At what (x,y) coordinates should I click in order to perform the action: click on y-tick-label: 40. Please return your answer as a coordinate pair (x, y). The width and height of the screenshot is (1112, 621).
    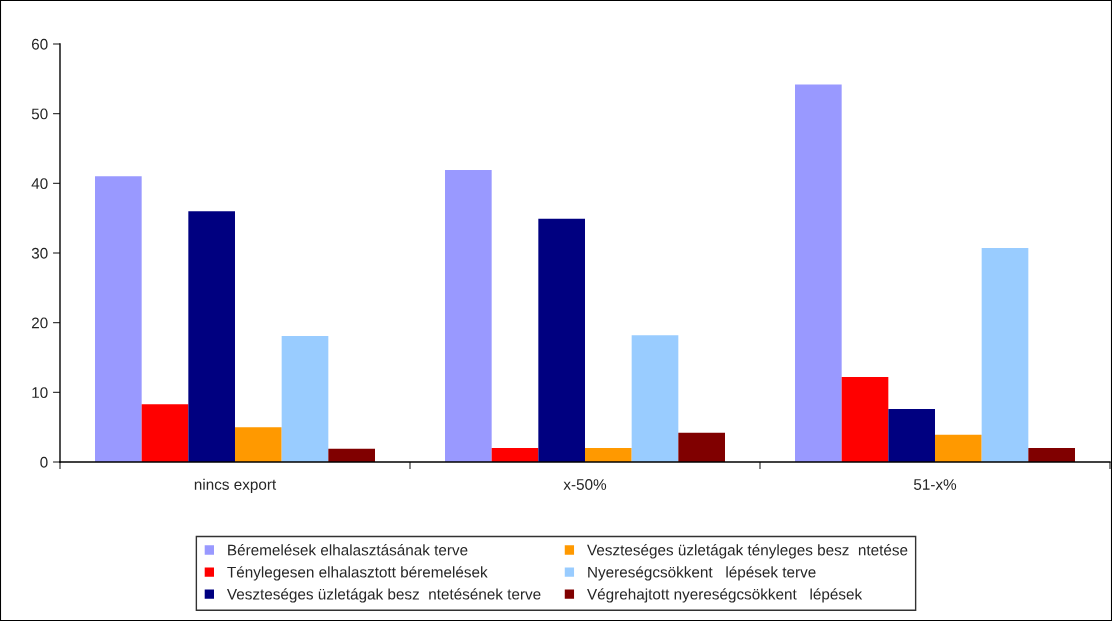
    Looking at the image, I should click on (39, 184).